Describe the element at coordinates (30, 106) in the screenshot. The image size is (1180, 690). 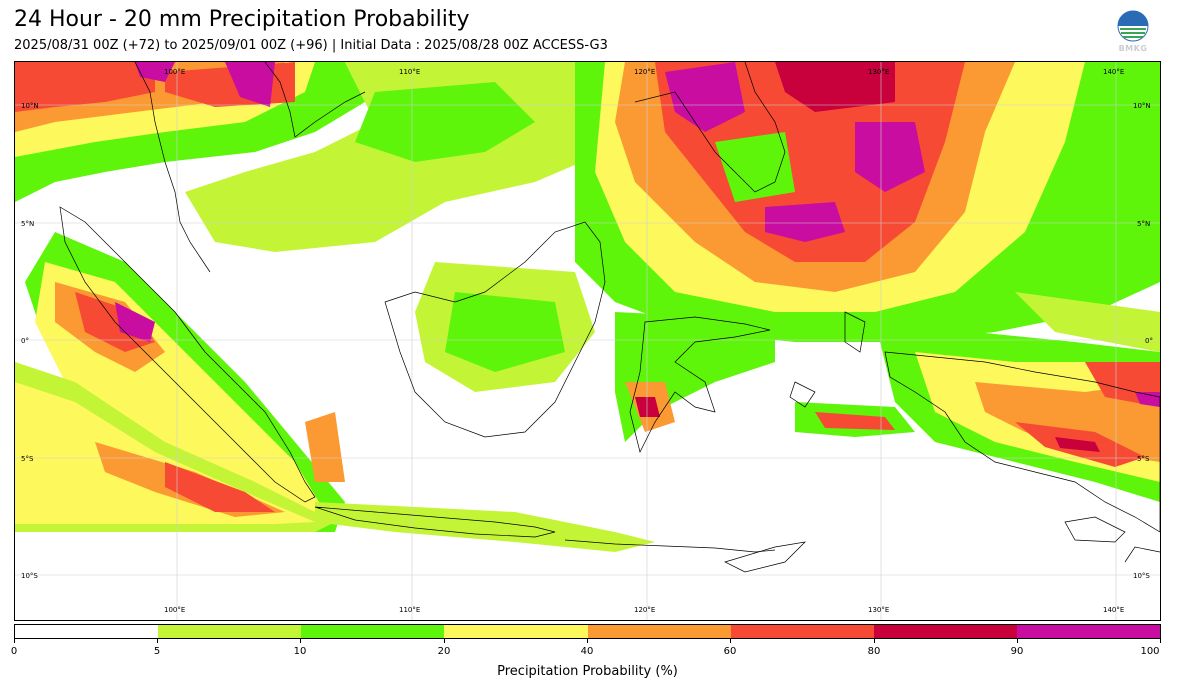
I see `lat-label-left-10n: 10°N` at that location.